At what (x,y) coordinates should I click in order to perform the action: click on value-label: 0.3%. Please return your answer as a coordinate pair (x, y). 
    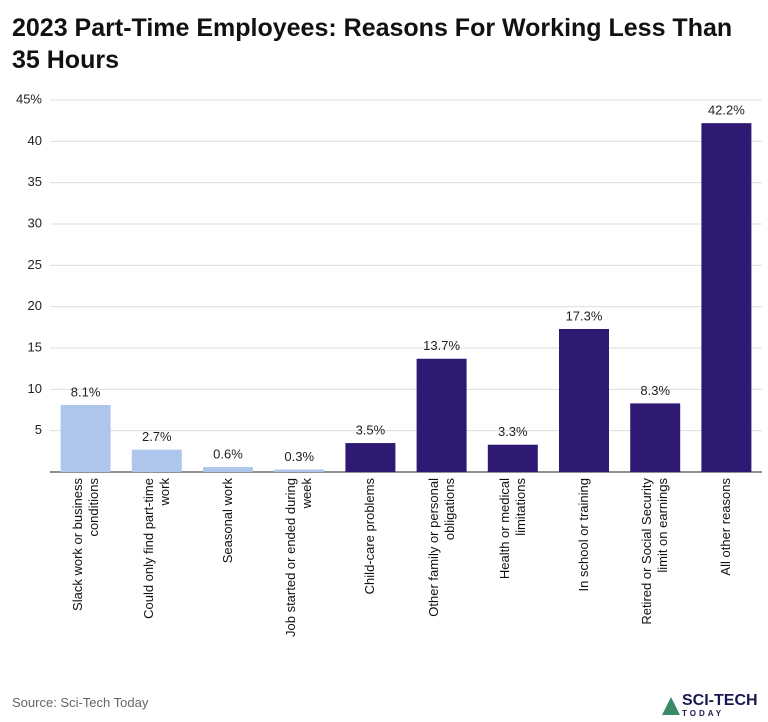
    Looking at the image, I should click on (299, 456).